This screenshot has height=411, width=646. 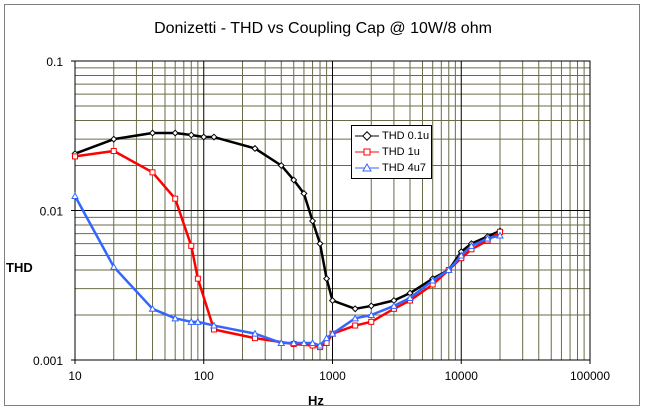 What do you see at coordinates (316, 400) in the screenshot?
I see `x-axis-label: Hz` at bounding box center [316, 400].